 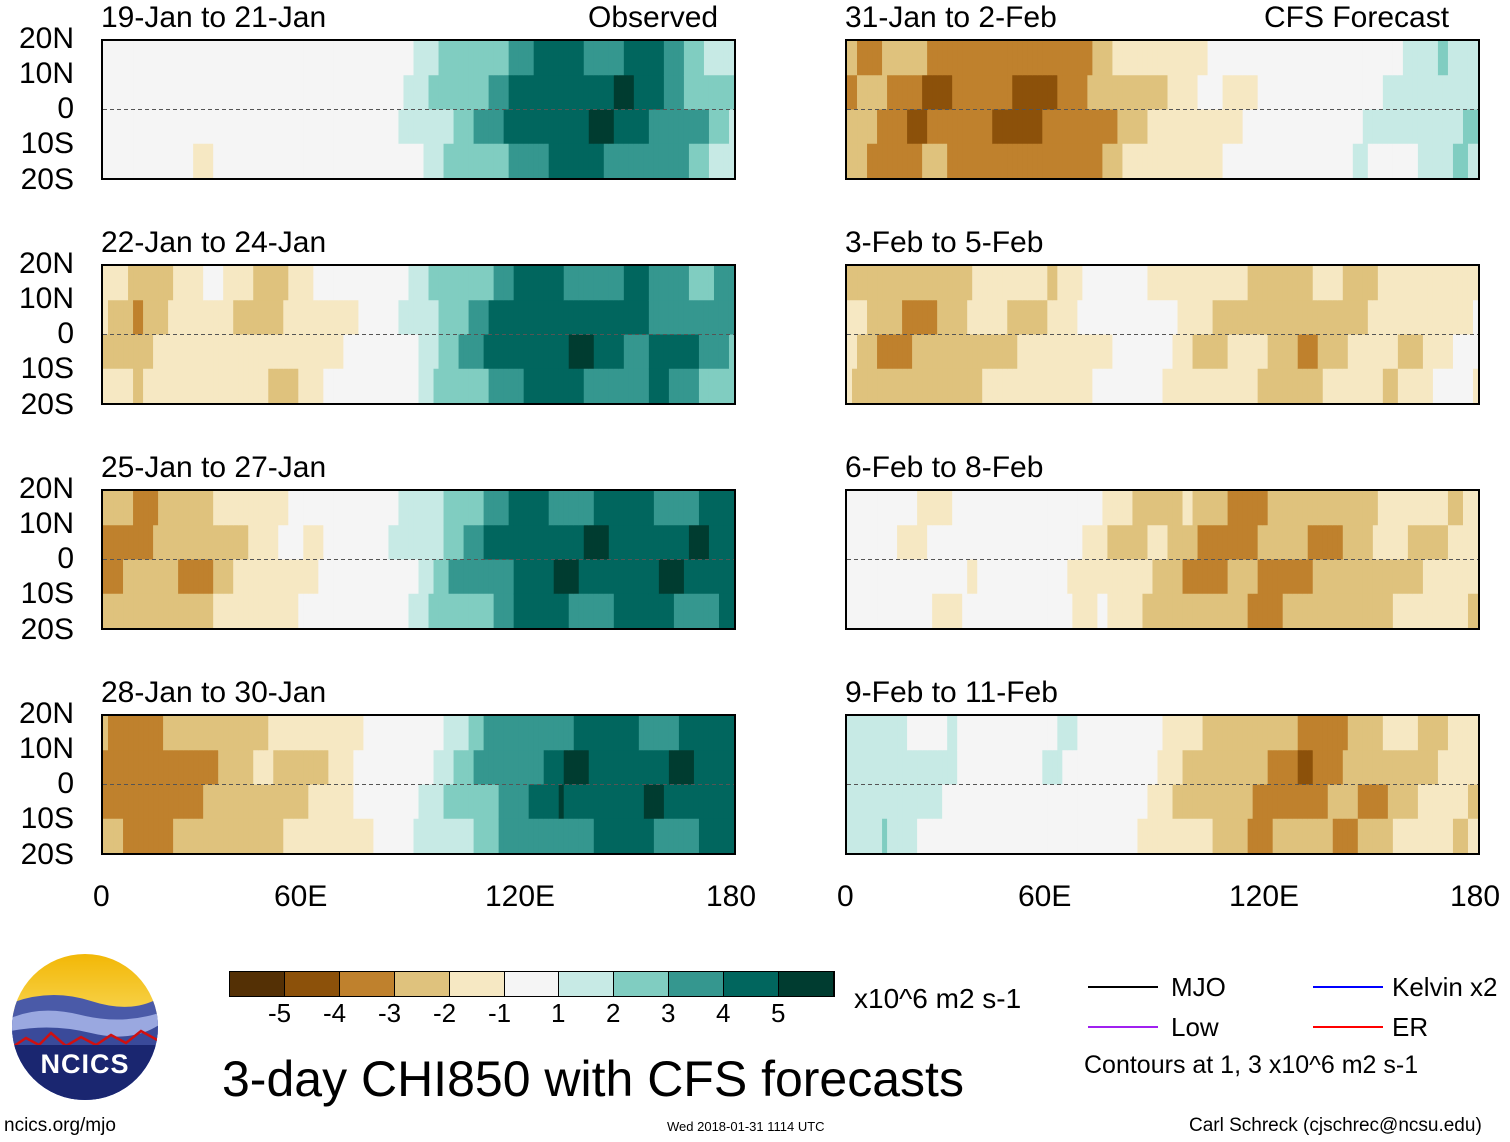 What do you see at coordinates (60, 1125) in the screenshot?
I see `footer-url: ncics.org/mjo` at bounding box center [60, 1125].